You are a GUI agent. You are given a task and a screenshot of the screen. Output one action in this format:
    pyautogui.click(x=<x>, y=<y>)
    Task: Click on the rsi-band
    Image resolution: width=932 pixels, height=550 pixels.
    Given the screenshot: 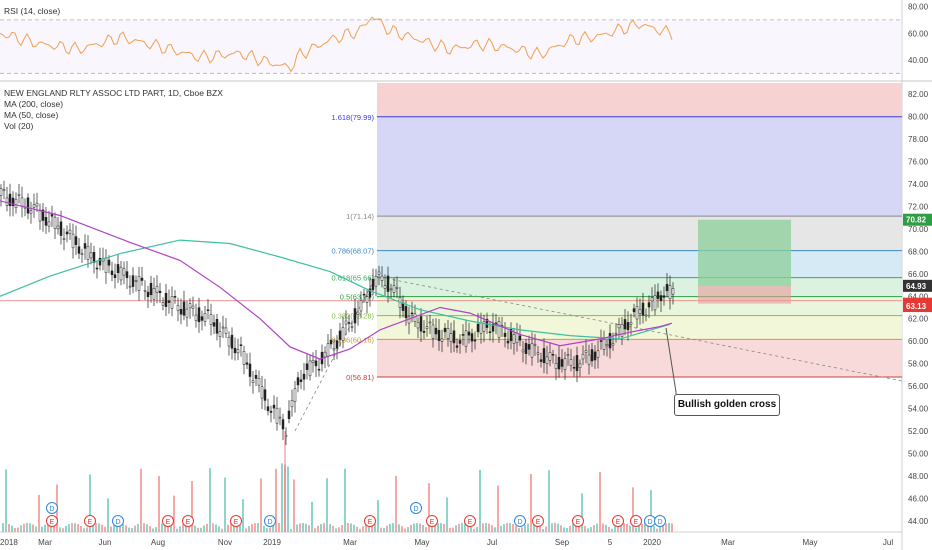 What is the action you would take?
    pyautogui.click(x=451, y=47)
    